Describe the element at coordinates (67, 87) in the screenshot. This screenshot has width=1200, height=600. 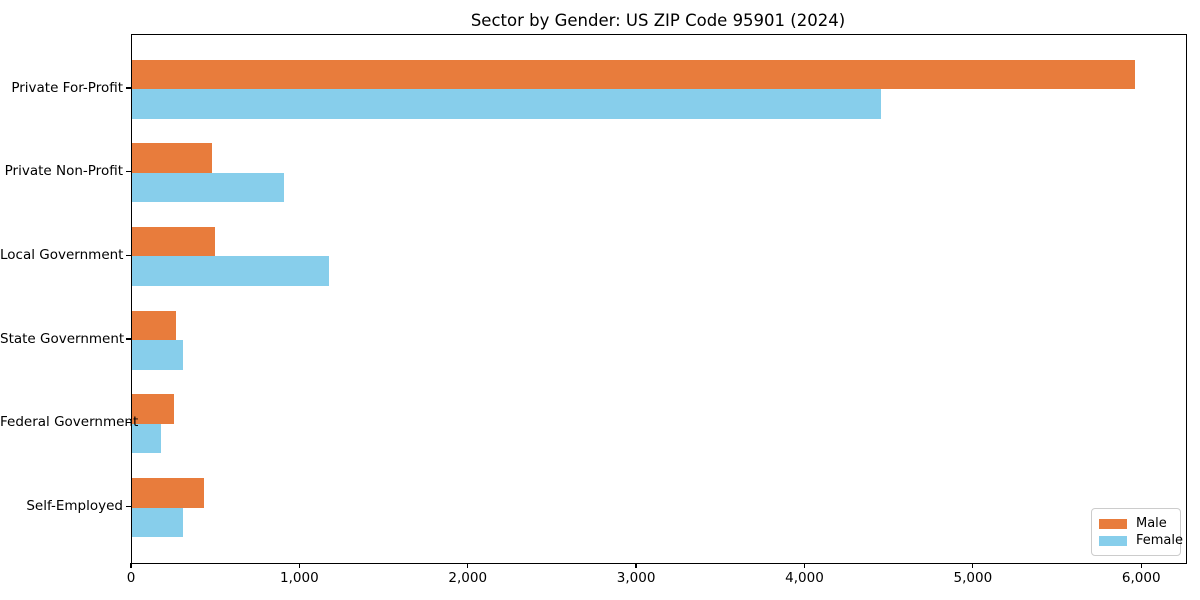
I see `category-label: Private For-Profit` at that location.